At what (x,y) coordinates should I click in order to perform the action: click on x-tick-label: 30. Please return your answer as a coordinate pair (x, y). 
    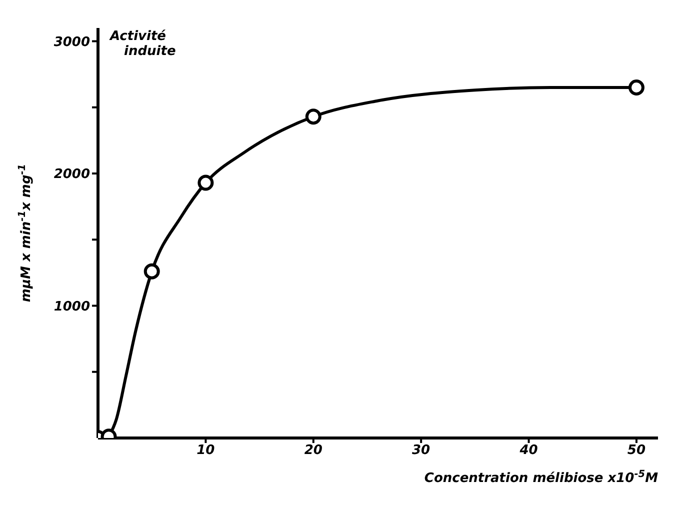
    Looking at the image, I should click on (421, 450).